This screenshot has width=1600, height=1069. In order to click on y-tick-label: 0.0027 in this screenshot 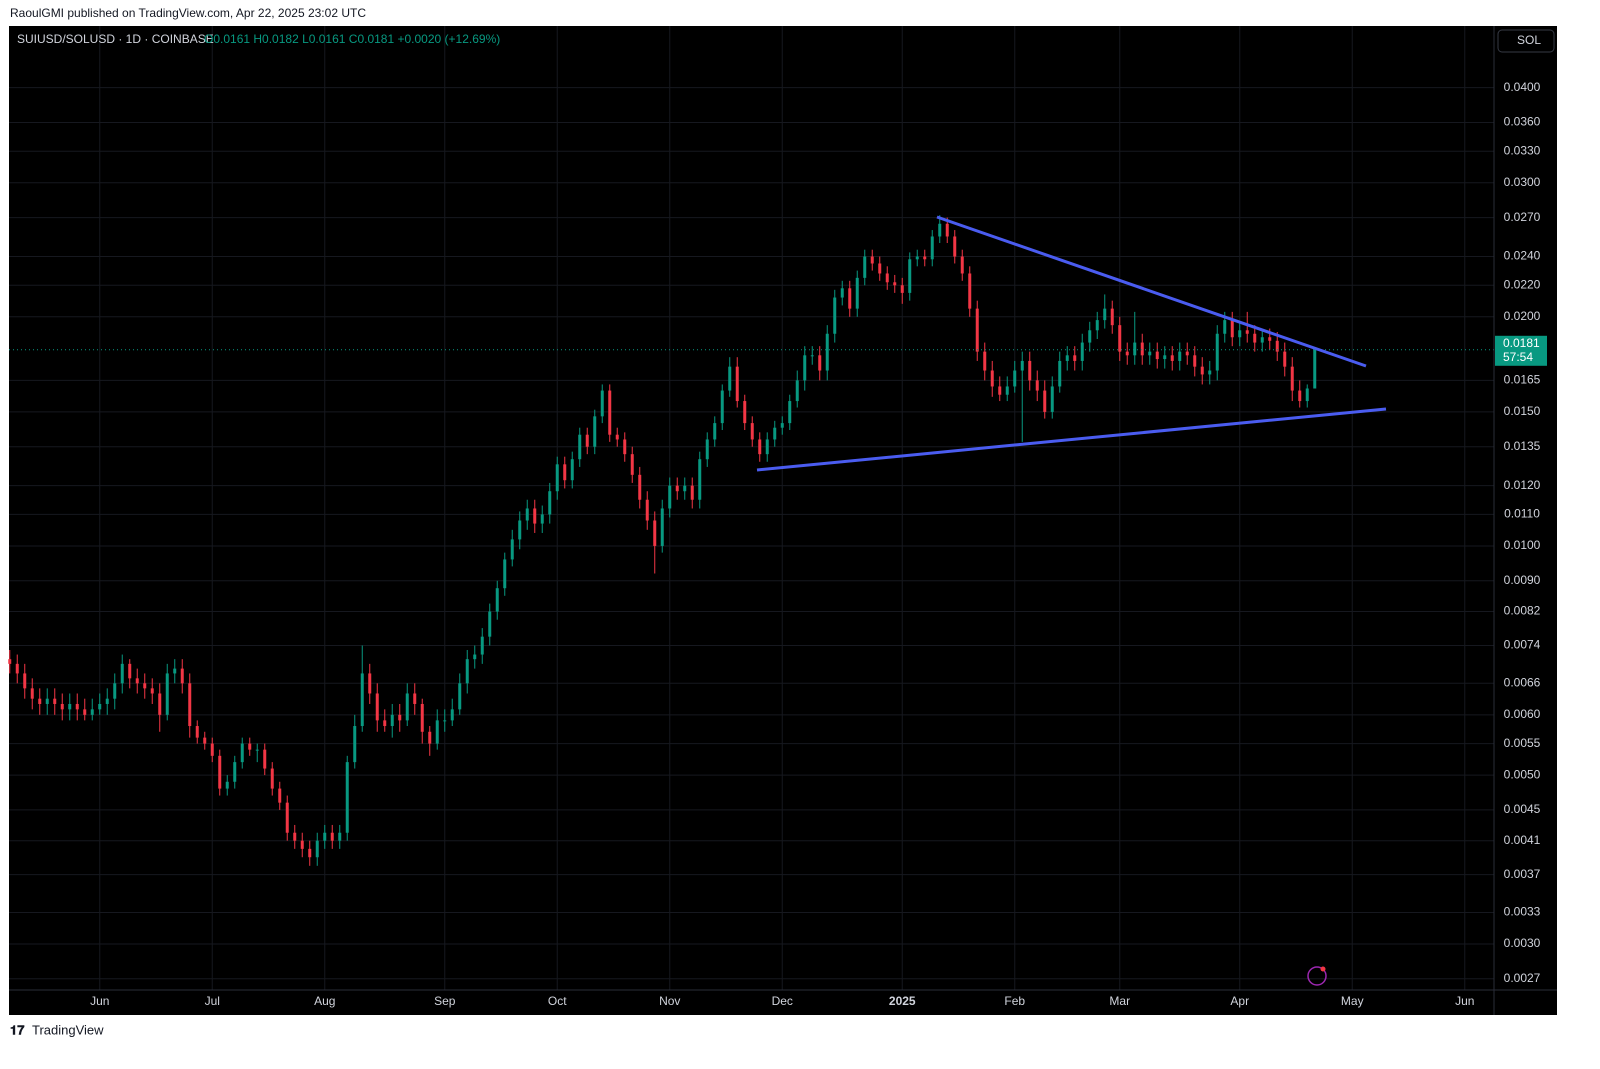, I will do `click(1522, 978)`.